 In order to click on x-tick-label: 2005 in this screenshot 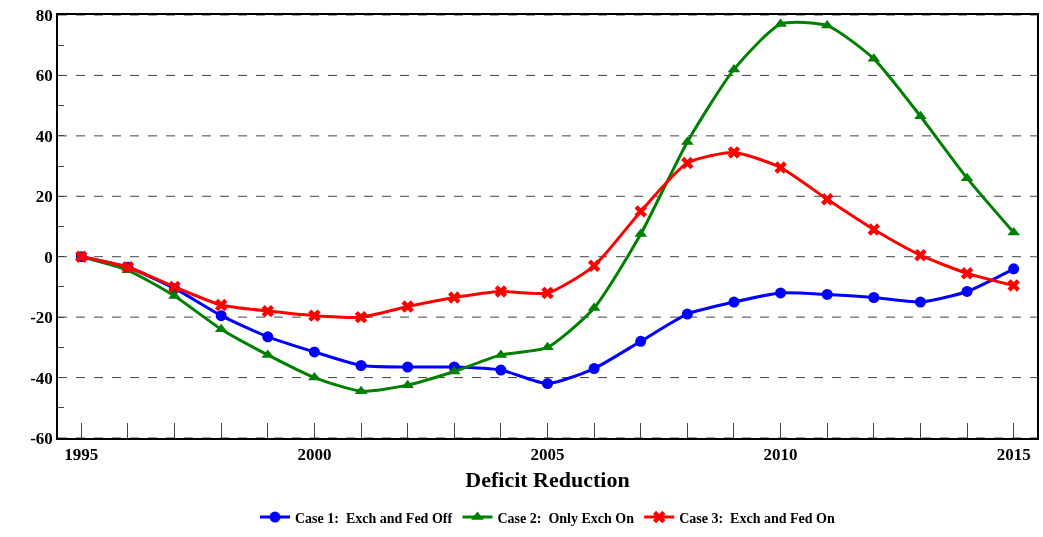, I will do `click(547, 455)`.